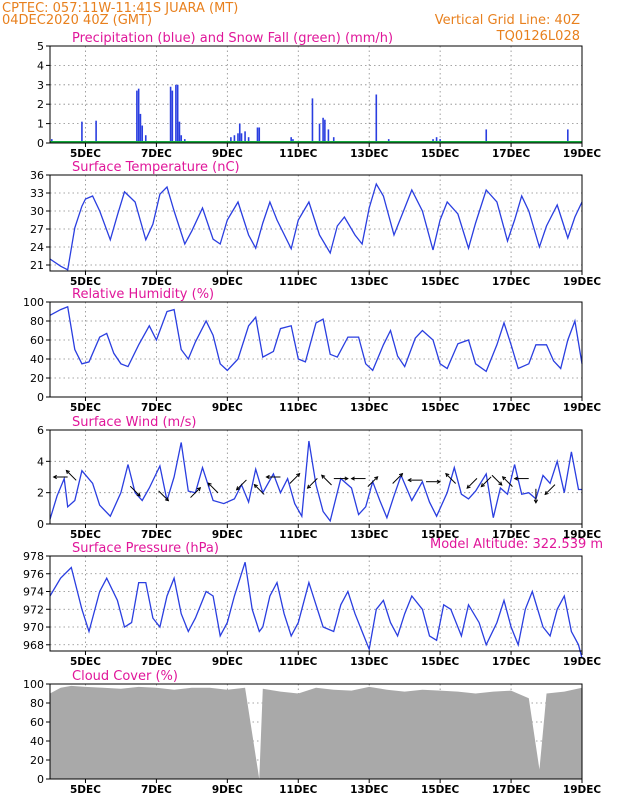 This screenshot has width=618, height=800. Describe the element at coordinates (298, 535) in the screenshot. I see `wind-xtick-label: 11DEC` at that location.